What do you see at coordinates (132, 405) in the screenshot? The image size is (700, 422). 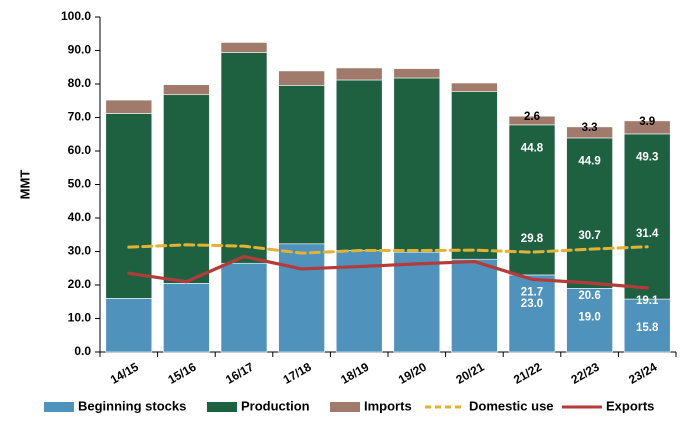 I see `legend-label-beginning-stocks: Beginning stocks` at bounding box center [132, 405].